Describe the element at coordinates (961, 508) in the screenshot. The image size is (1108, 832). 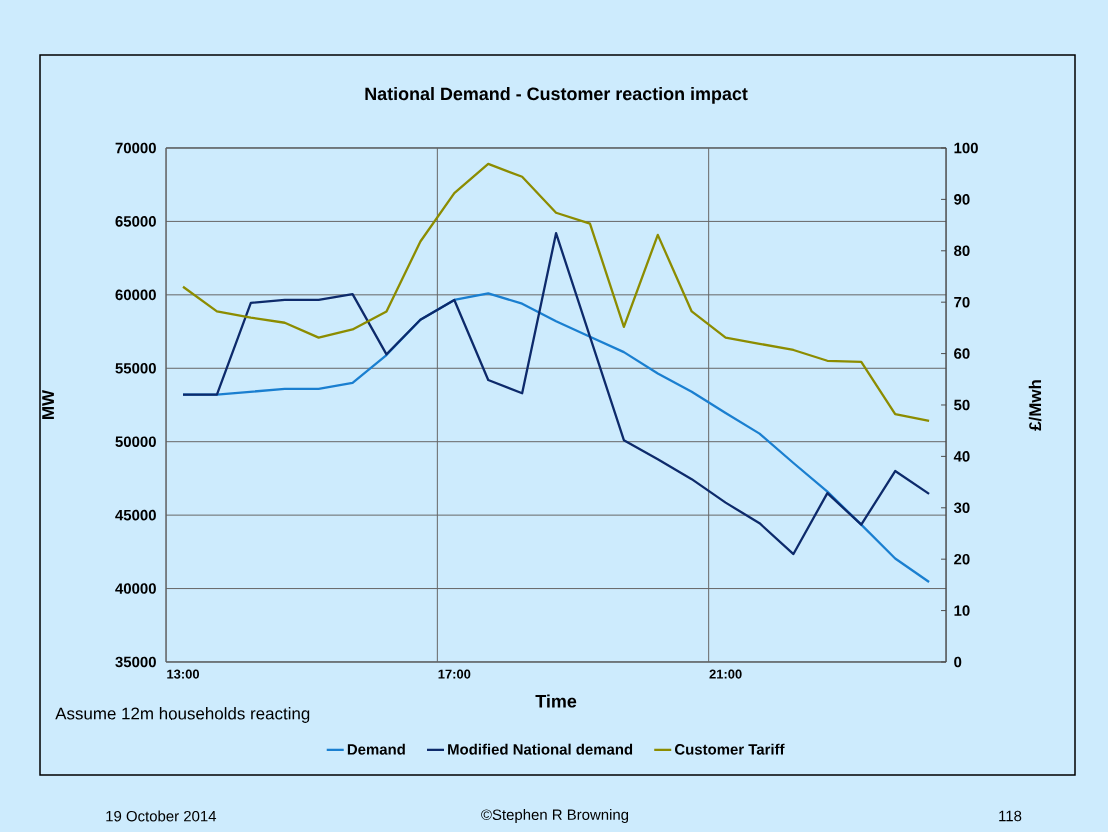
I see `y2-tick-label: 30` at that location.